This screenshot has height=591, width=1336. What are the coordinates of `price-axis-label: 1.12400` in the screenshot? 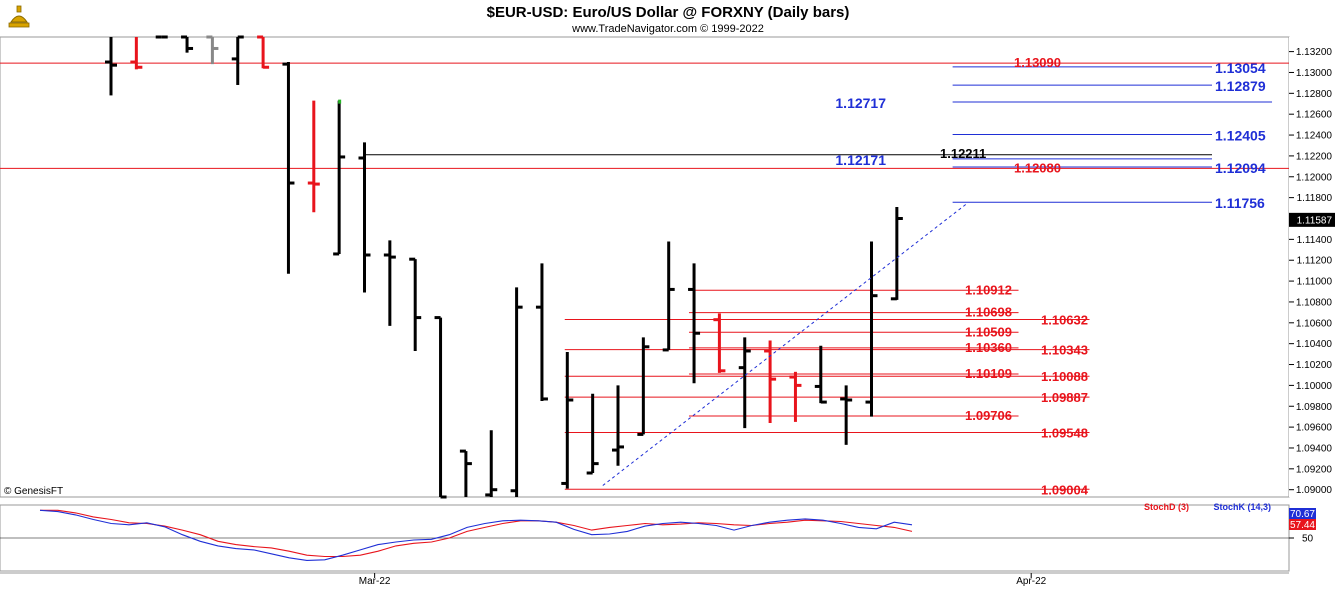 It's located at (1314, 136).